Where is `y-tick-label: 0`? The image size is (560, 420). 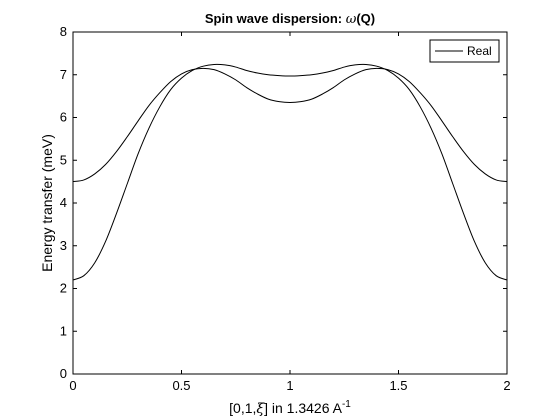
y-tick-label: 0 is located at coordinates (63, 373).